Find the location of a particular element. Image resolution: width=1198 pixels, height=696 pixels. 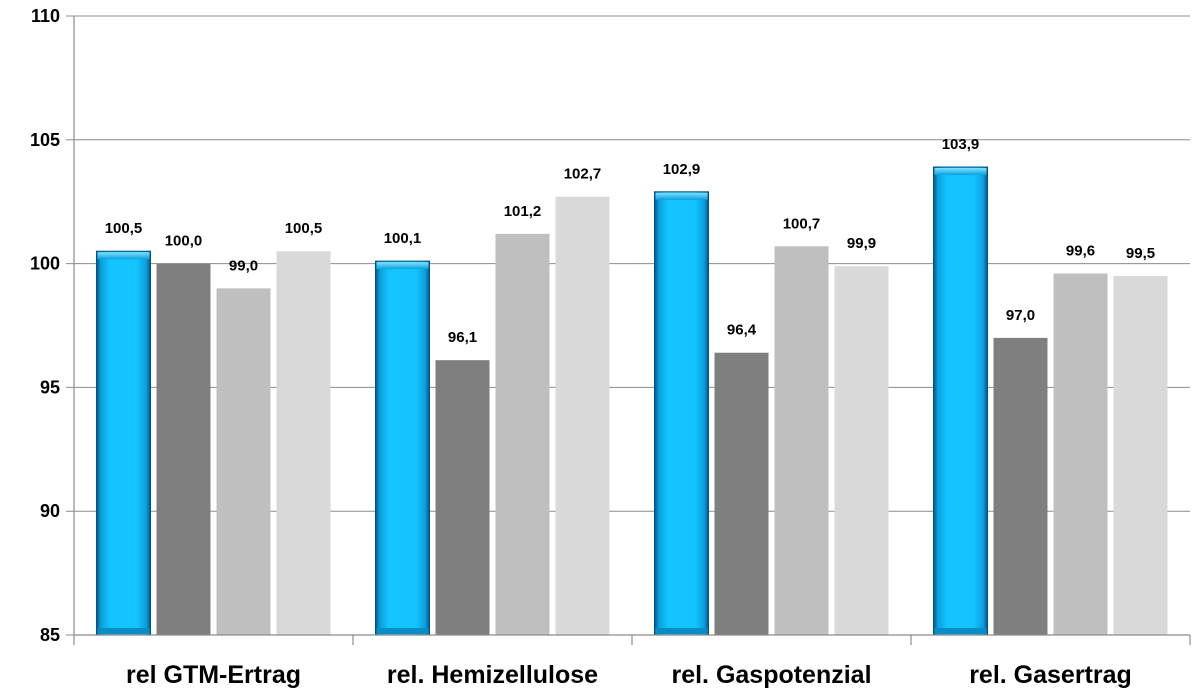

x-category-label: rel. Gasertrag is located at coordinates (1050, 675).